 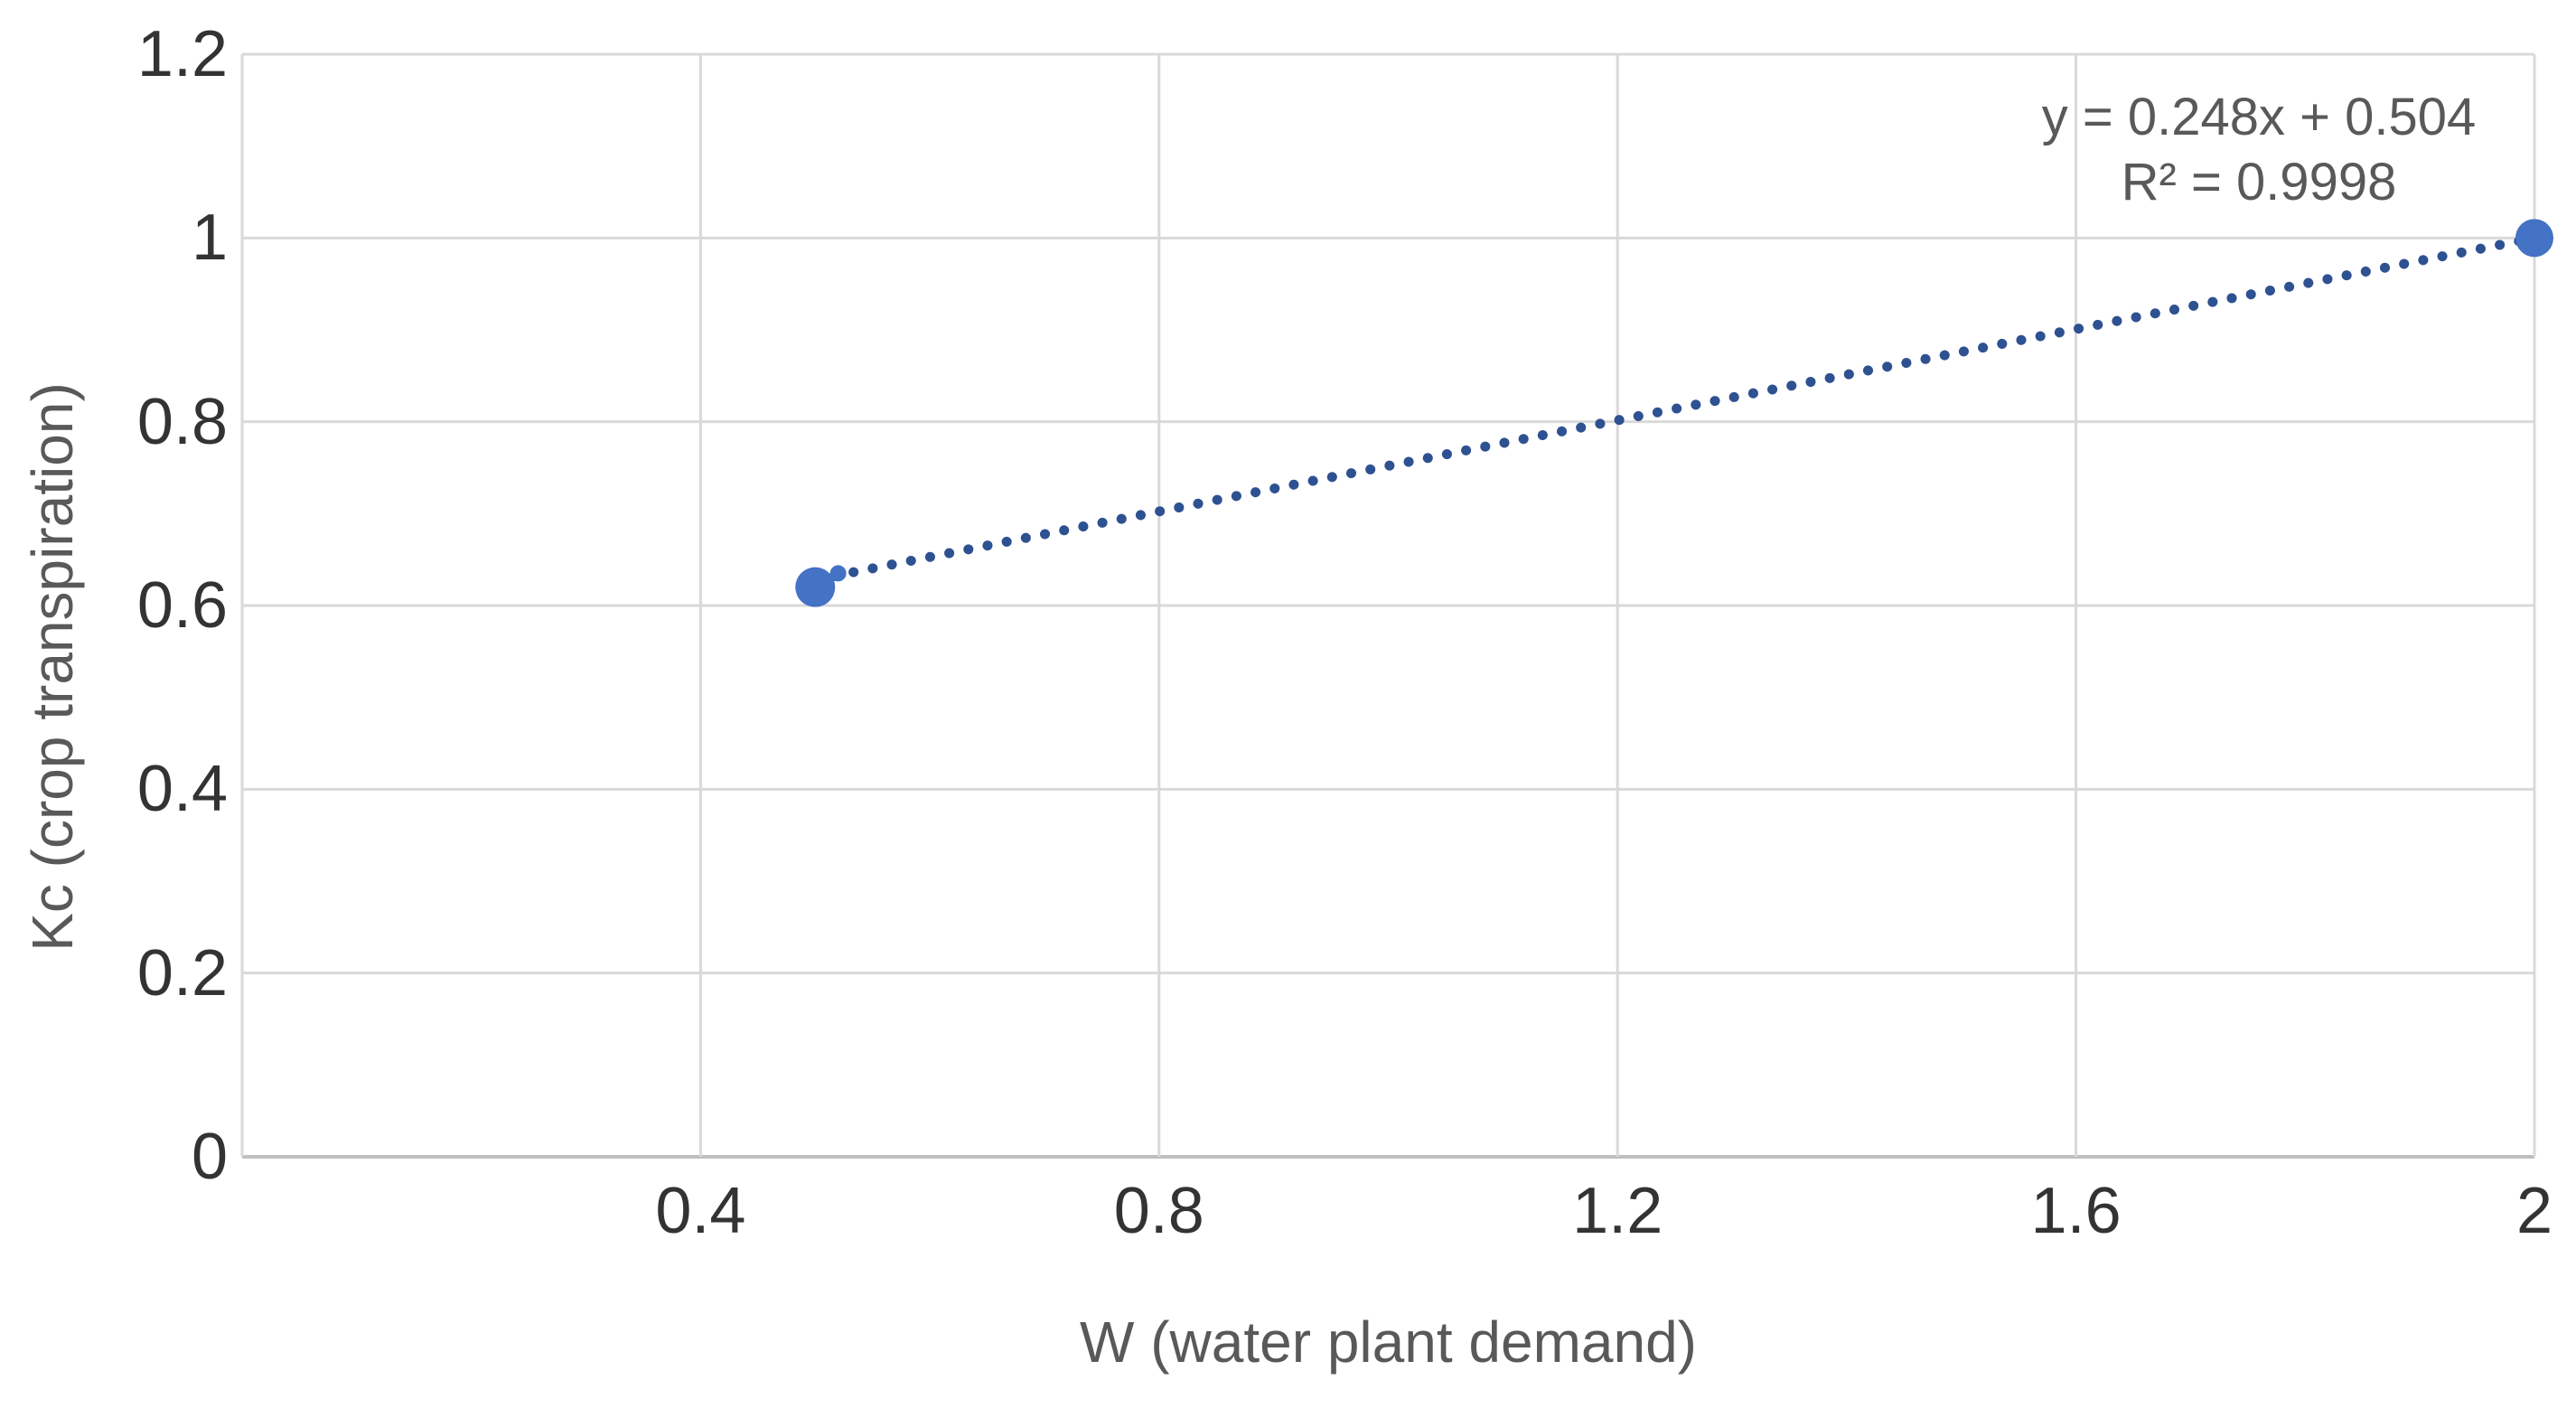 What do you see at coordinates (182, 972) in the screenshot?
I see `y-tick-label: 0.2` at bounding box center [182, 972].